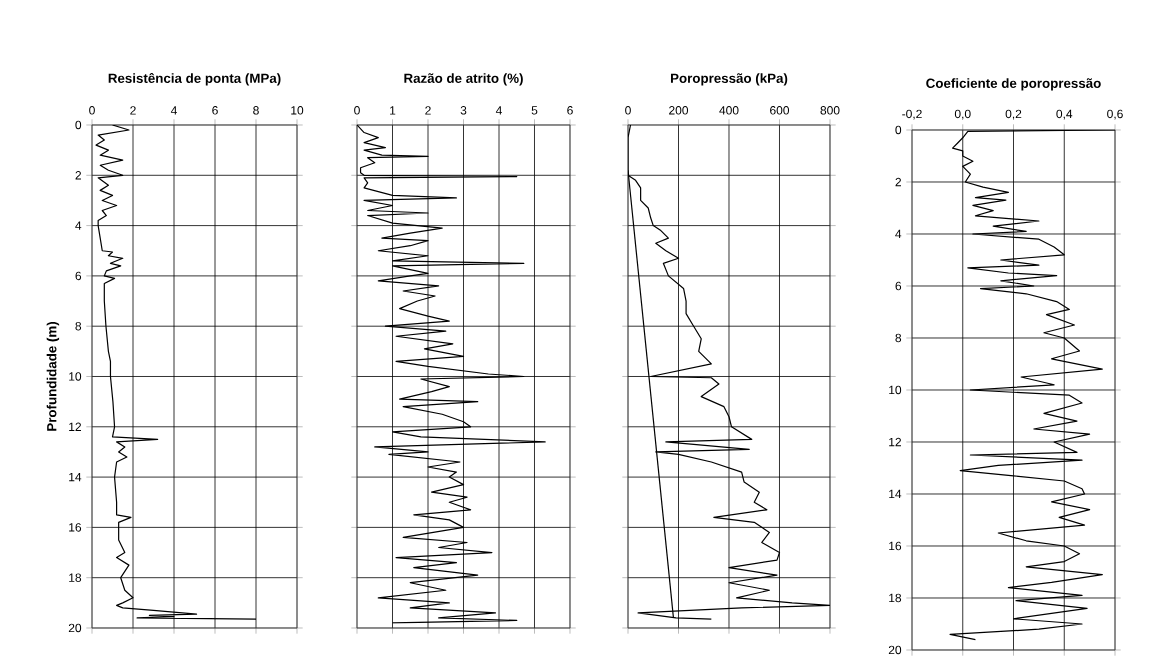 Image resolution: width=1152 pixels, height=666 pixels. I want to click on x-tick-label: 0,0, so click(962, 114).